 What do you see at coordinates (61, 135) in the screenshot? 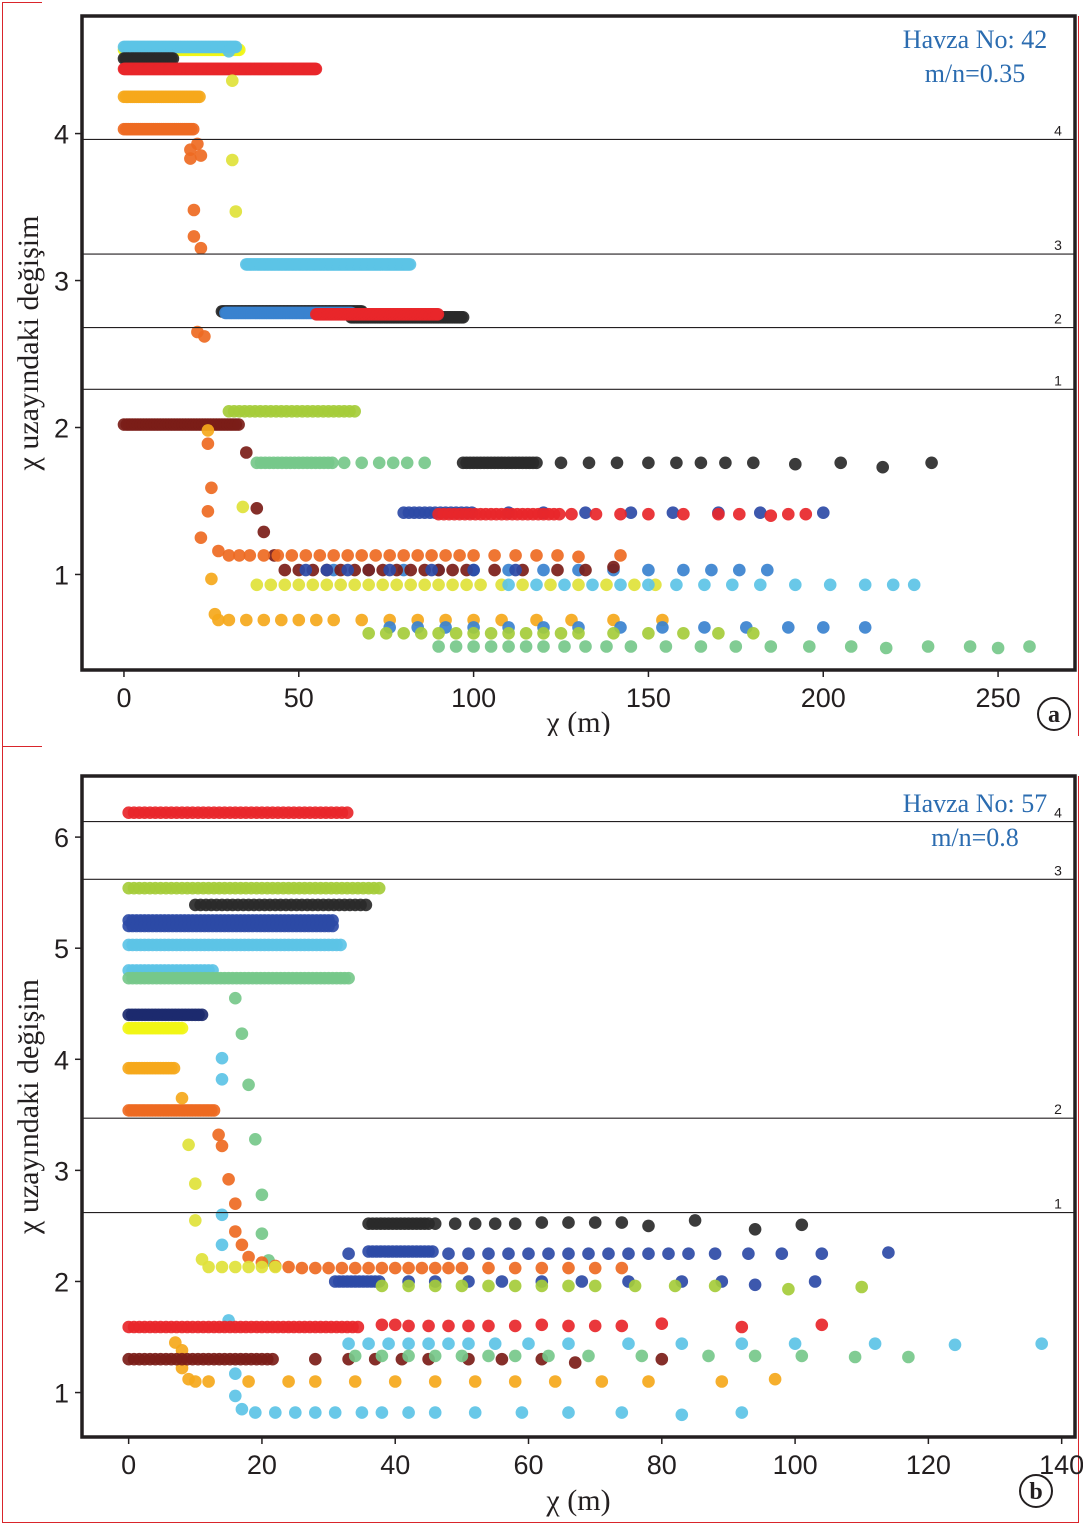
I see `y-tick-label: 4` at bounding box center [61, 135].